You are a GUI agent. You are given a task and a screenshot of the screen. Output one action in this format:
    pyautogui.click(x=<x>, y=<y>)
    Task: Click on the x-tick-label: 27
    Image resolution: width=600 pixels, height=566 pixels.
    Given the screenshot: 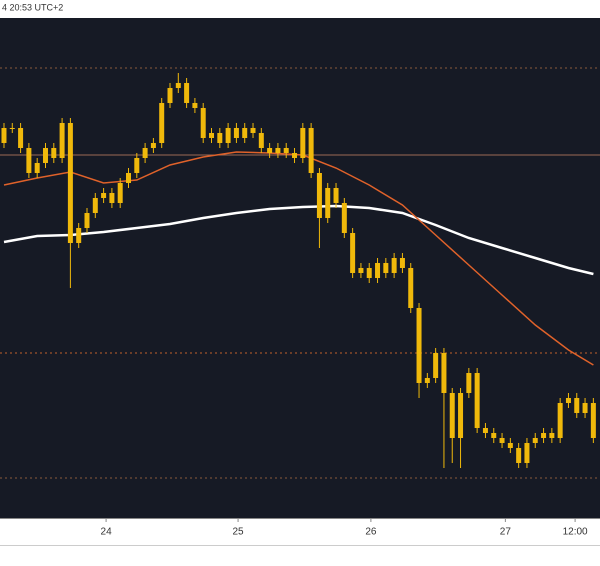 What is the action you would take?
    pyautogui.click(x=506, y=532)
    